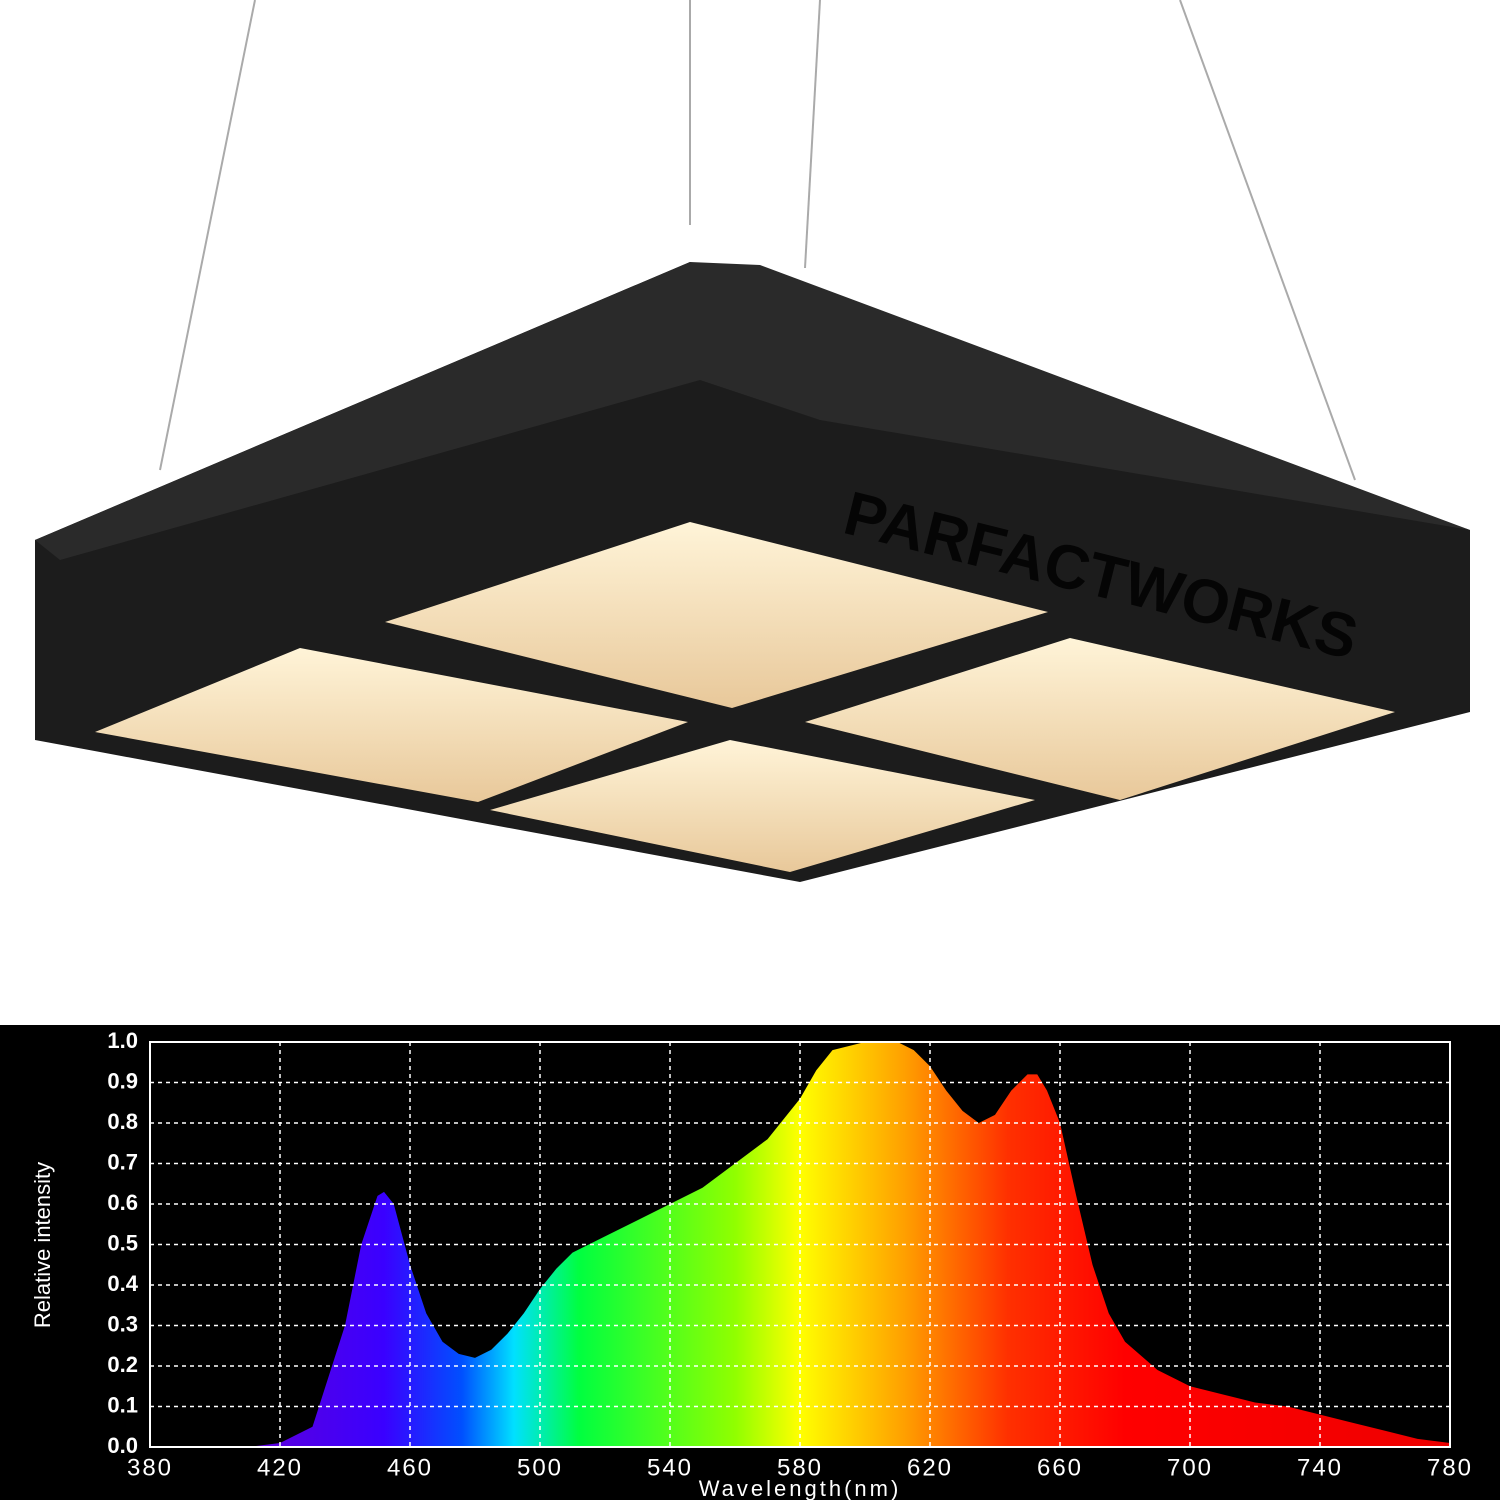 Image resolution: width=1500 pixels, height=1500 pixels. I want to click on x-axis-title: Wavelength(nm), so click(800, 1488).